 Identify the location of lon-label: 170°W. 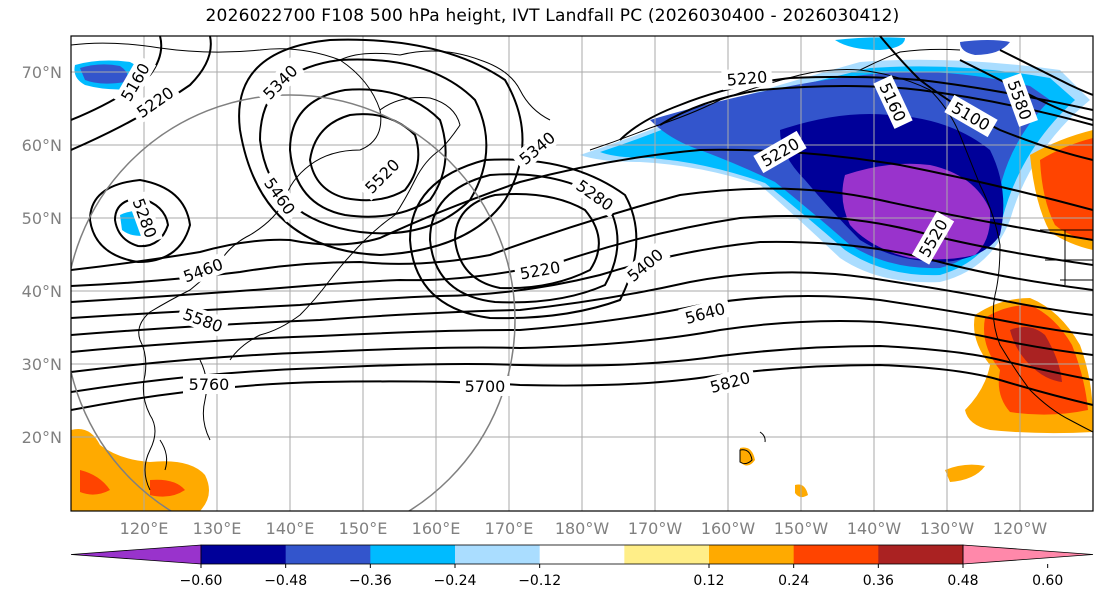
(655, 528).